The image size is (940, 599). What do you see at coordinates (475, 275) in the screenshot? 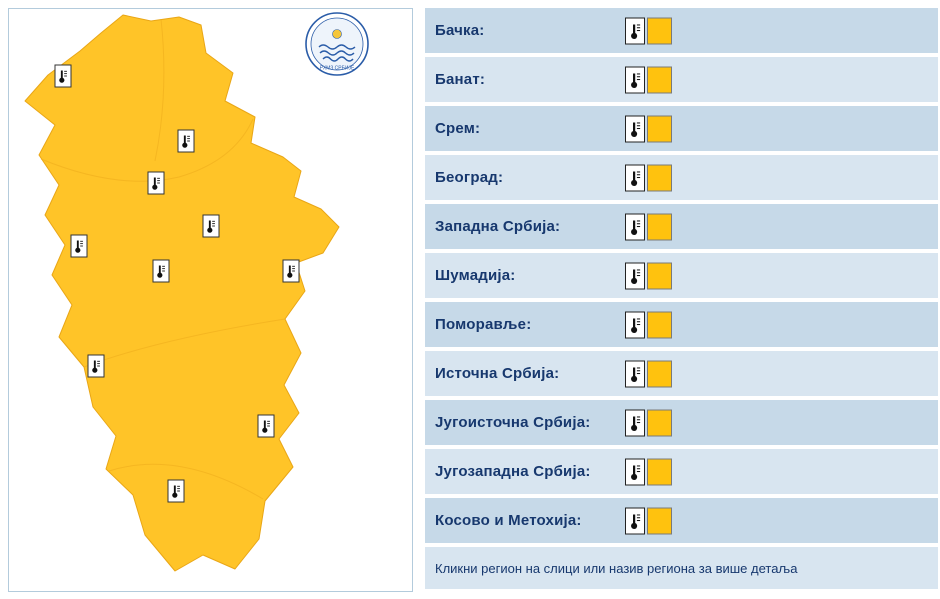
I see `region-name-link: Шумадија:` at bounding box center [475, 275].